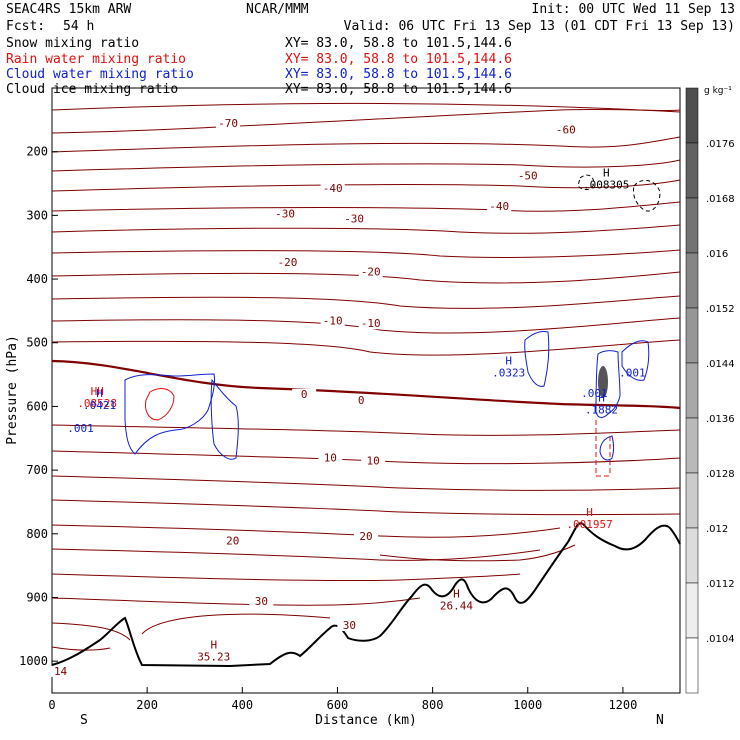 The width and height of the screenshot is (740, 740). Describe the element at coordinates (398, 59) in the screenshot. I see `field-rain-xy: XY= 83.0, 58.8 to 101.5,144.6` at that location.